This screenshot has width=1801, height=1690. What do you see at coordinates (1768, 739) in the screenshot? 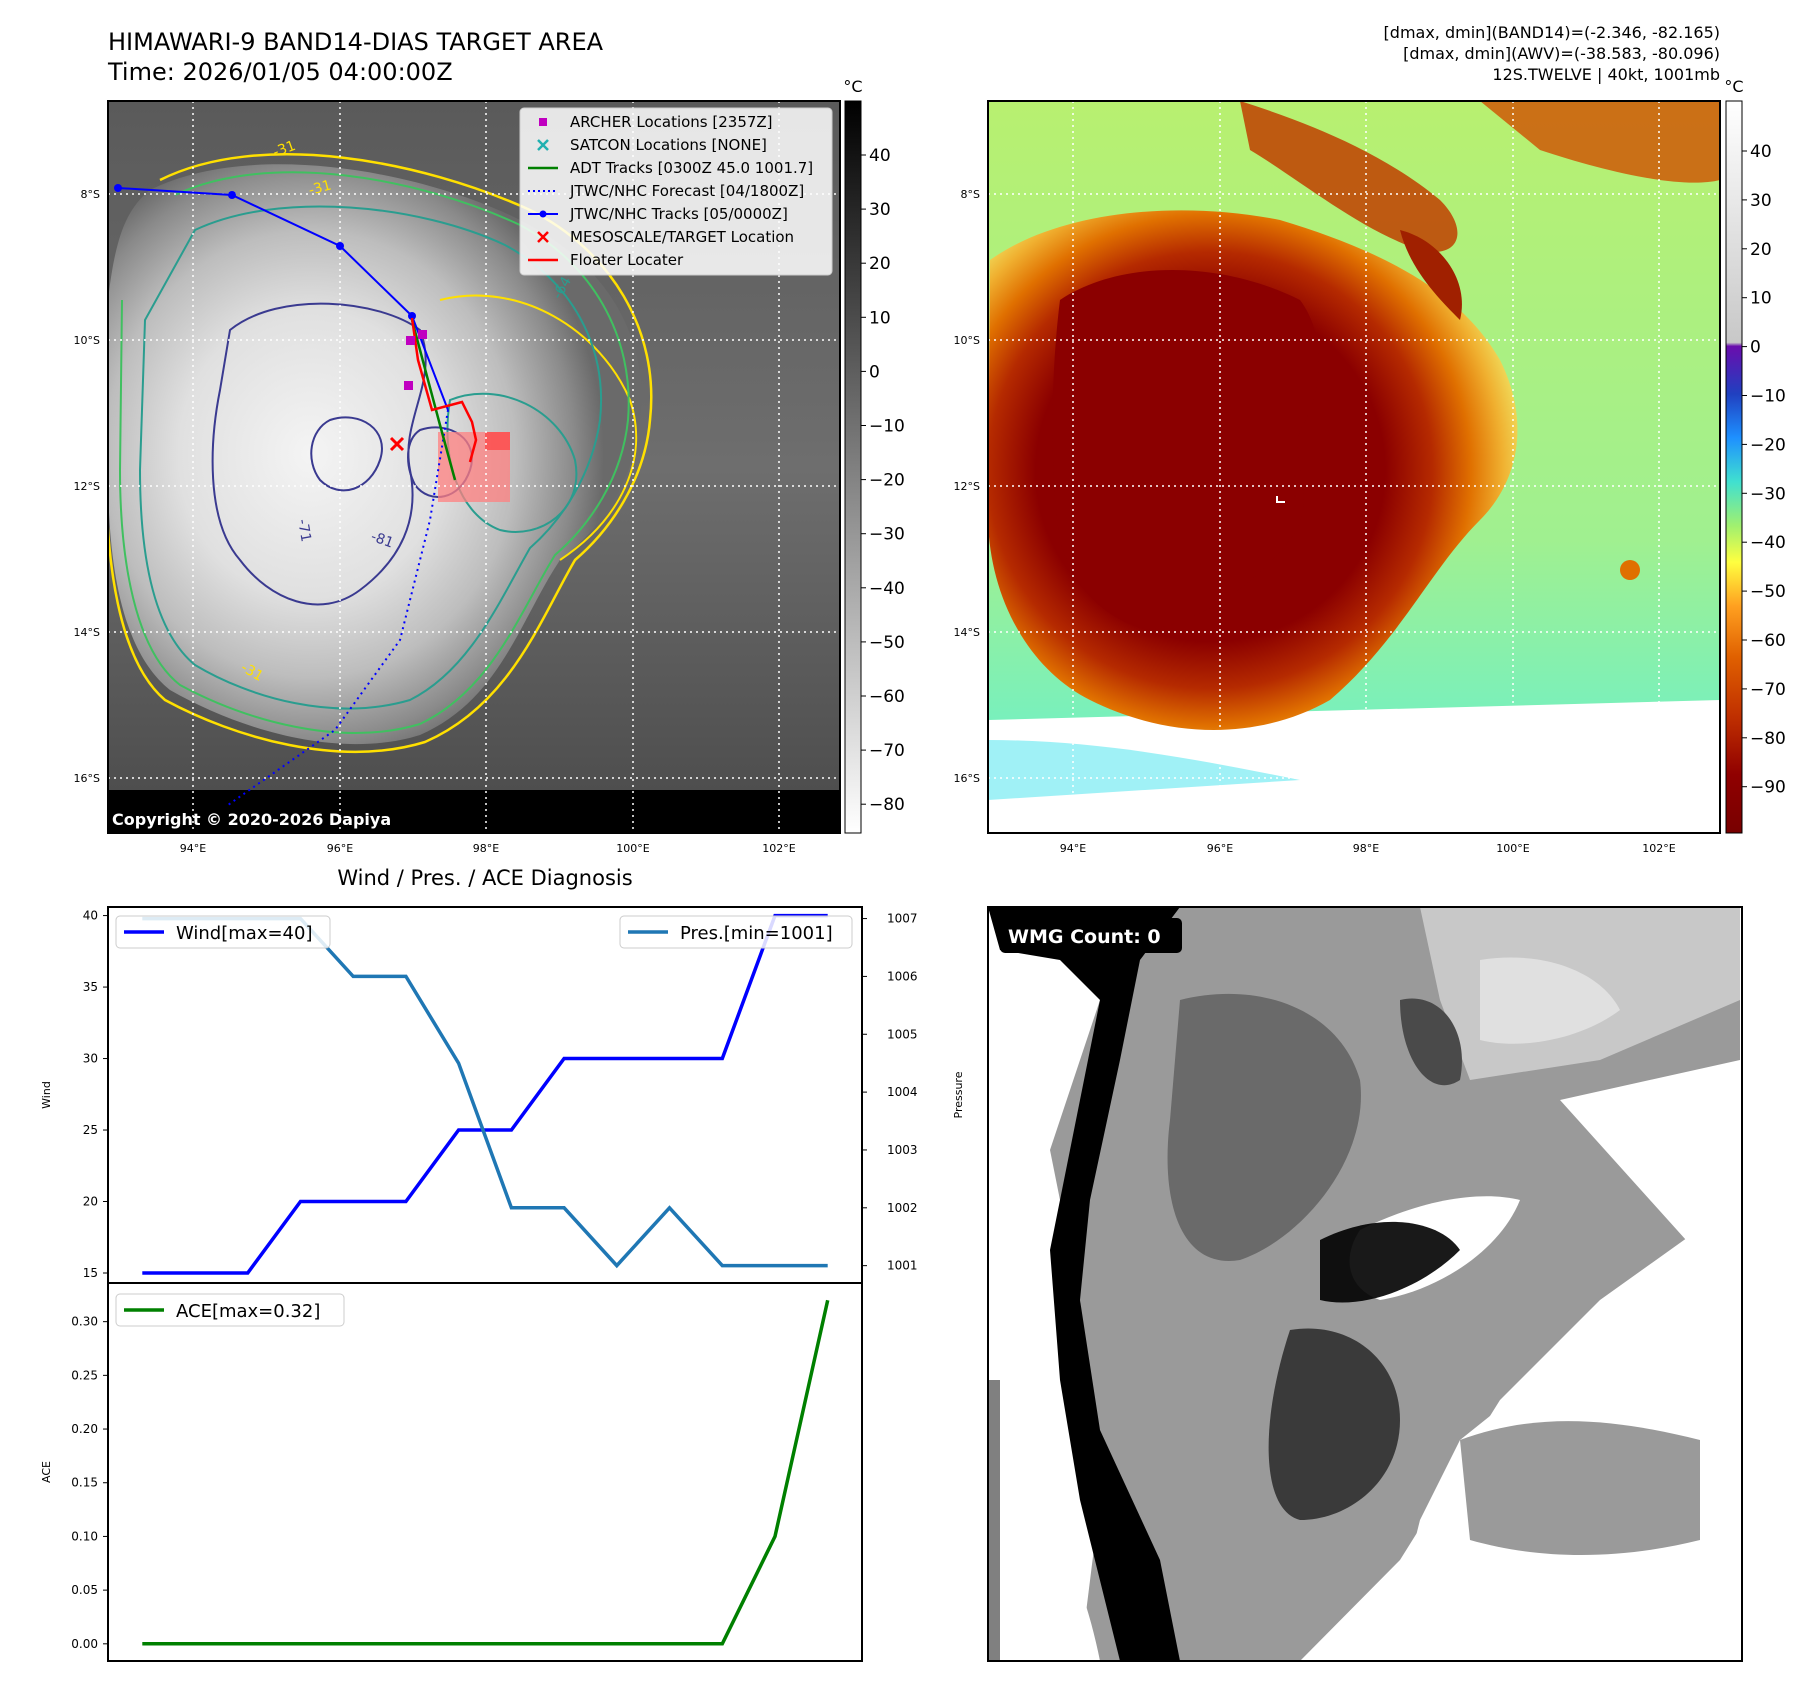
I see `color-colorbar-tick: −80` at bounding box center [1768, 739].